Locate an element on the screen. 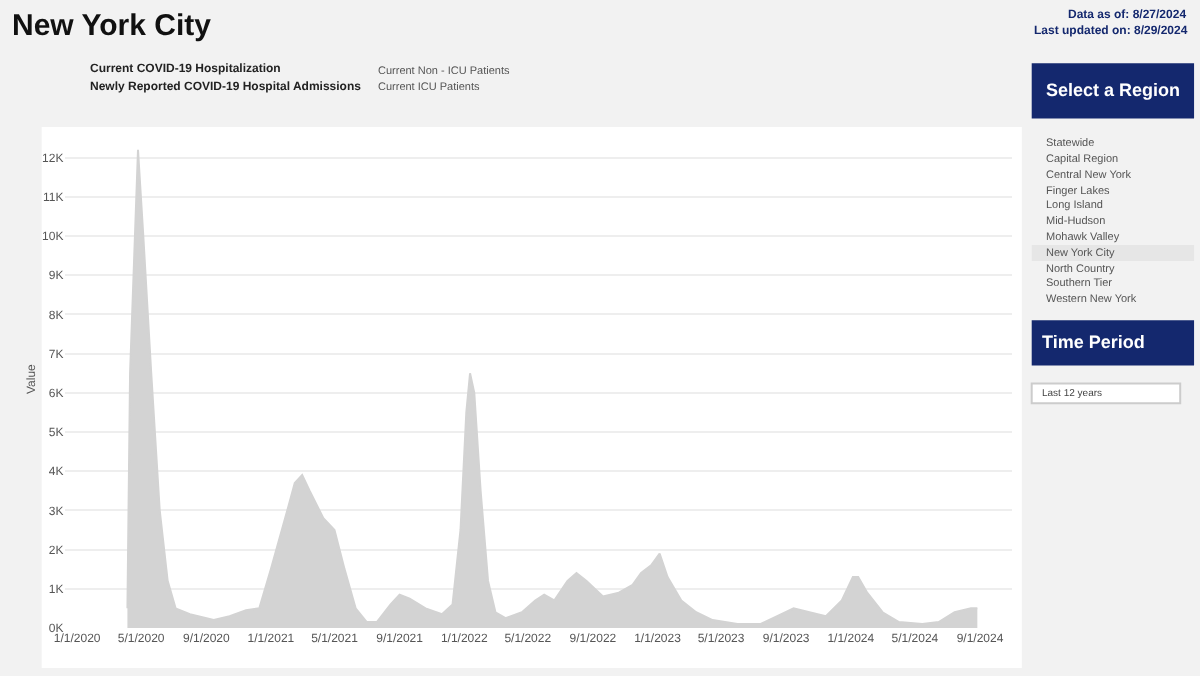 This screenshot has height=676, width=1200. chart-title: New York City is located at coordinates (112, 25).